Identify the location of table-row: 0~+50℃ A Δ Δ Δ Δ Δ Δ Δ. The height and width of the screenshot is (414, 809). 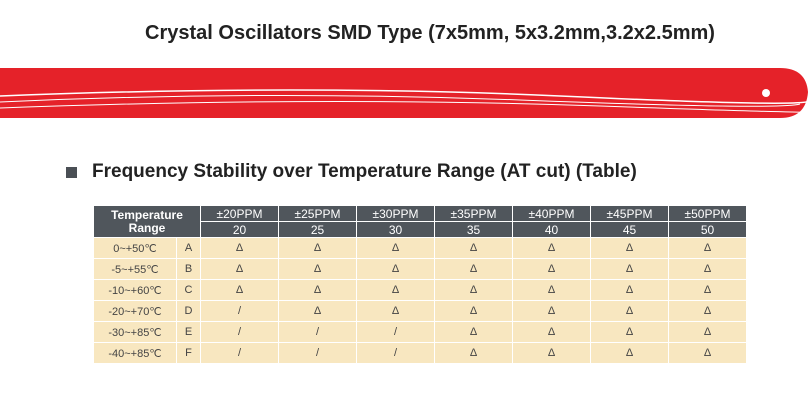
(420, 248).